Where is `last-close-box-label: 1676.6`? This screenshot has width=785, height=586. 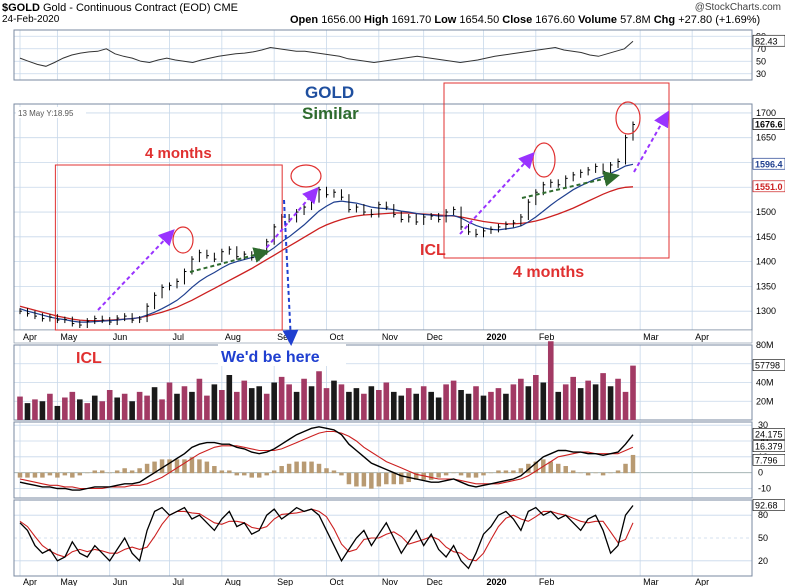
last-close-box-label: 1676.6 is located at coordinates (769, 125).